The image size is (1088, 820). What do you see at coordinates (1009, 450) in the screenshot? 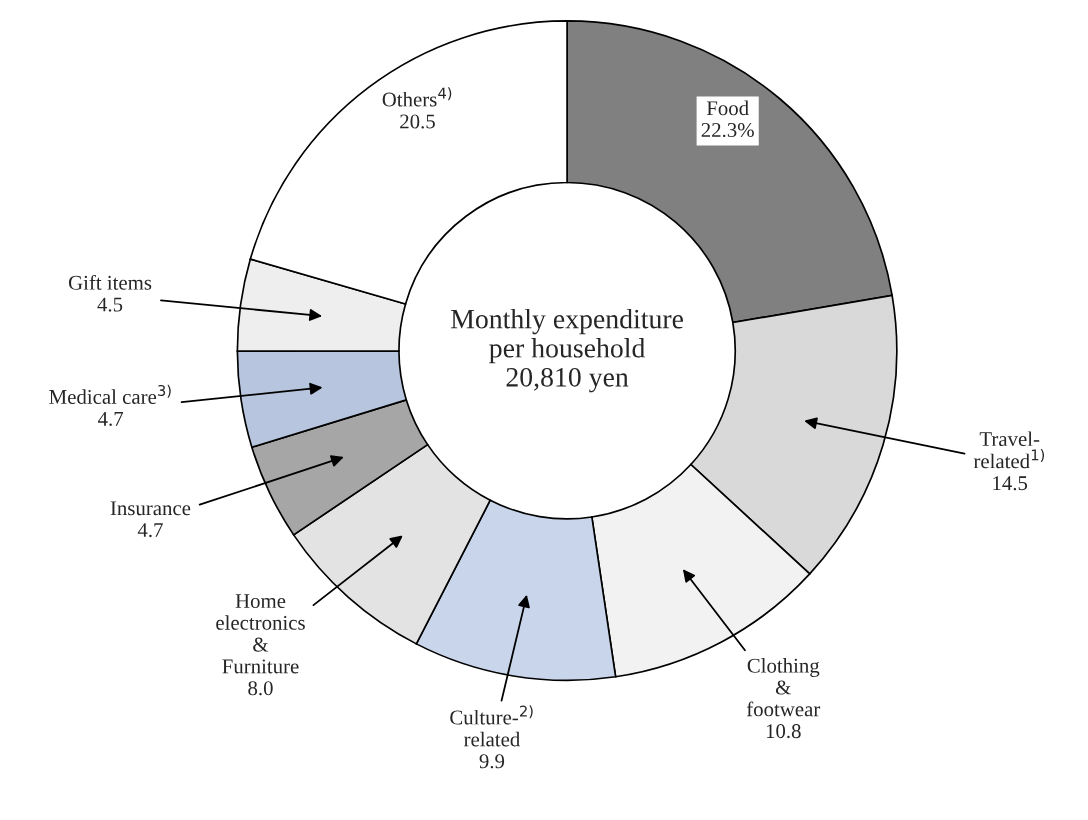
I see `slice-label: Travel- related$^{1)}$` at bounding box center [1009, 450].